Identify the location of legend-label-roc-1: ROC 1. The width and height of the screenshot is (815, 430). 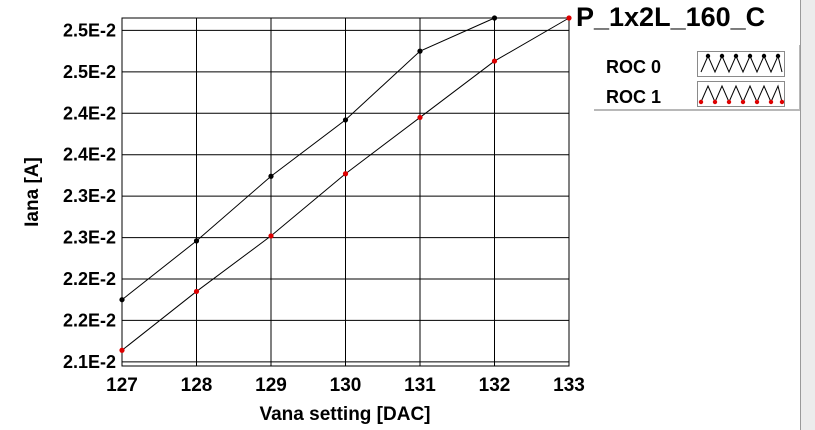
(634, 97).